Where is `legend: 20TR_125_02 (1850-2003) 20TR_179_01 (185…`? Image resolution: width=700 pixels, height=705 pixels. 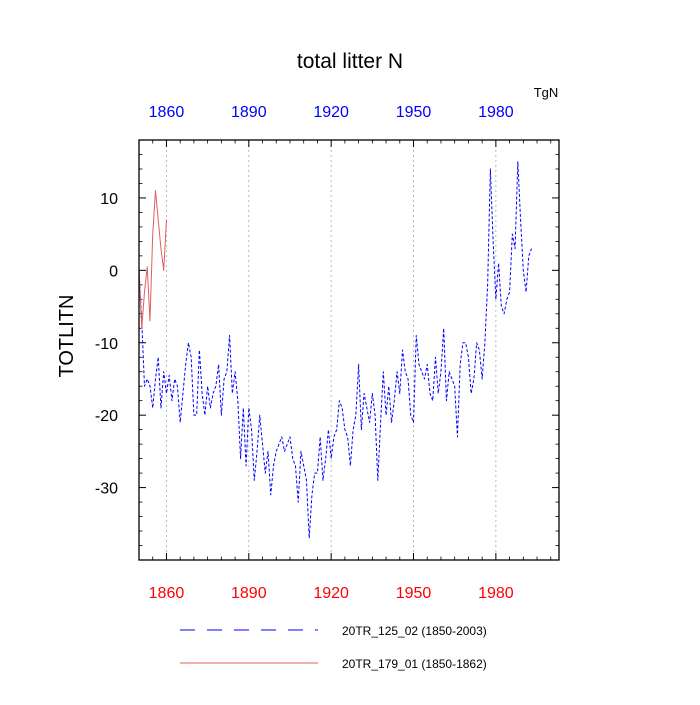
legend: 20TR_125_02 (1850-2003) 20TR_179_01 (185… is located at coordinates (333, 647).